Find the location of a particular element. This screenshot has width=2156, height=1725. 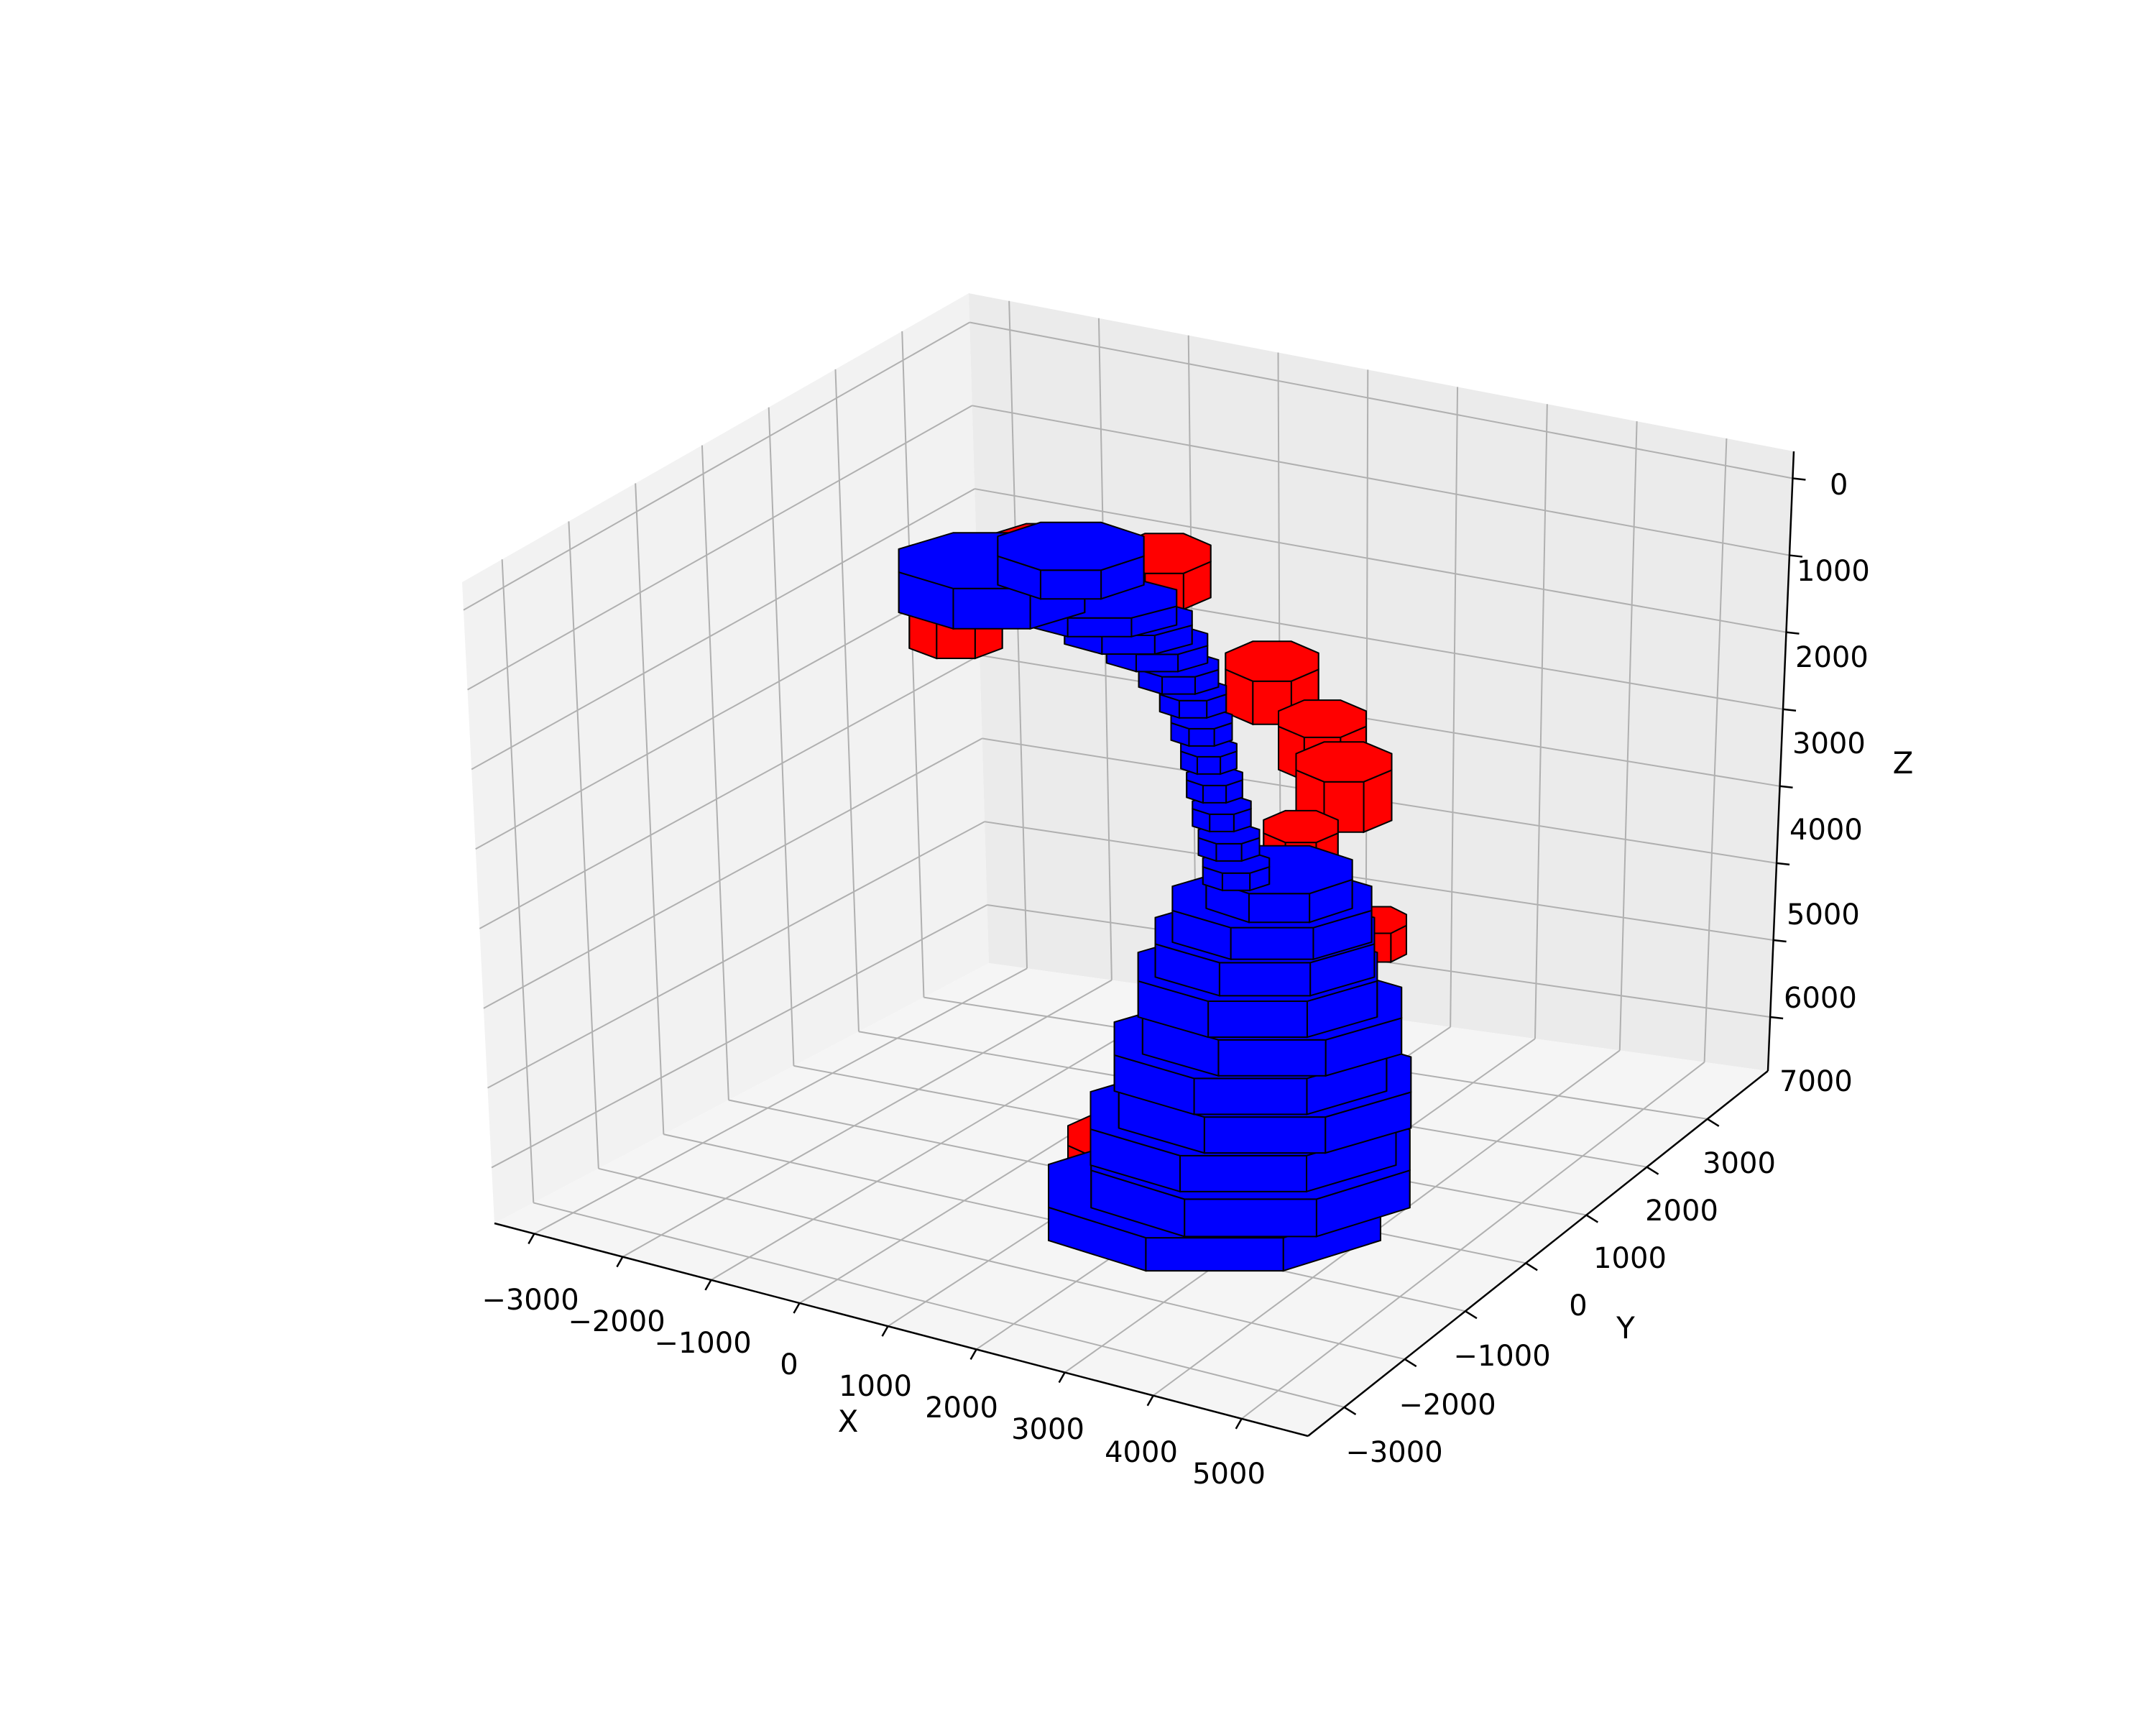

y-tick-label: −1000 is located at coordinates (1501, 1356).